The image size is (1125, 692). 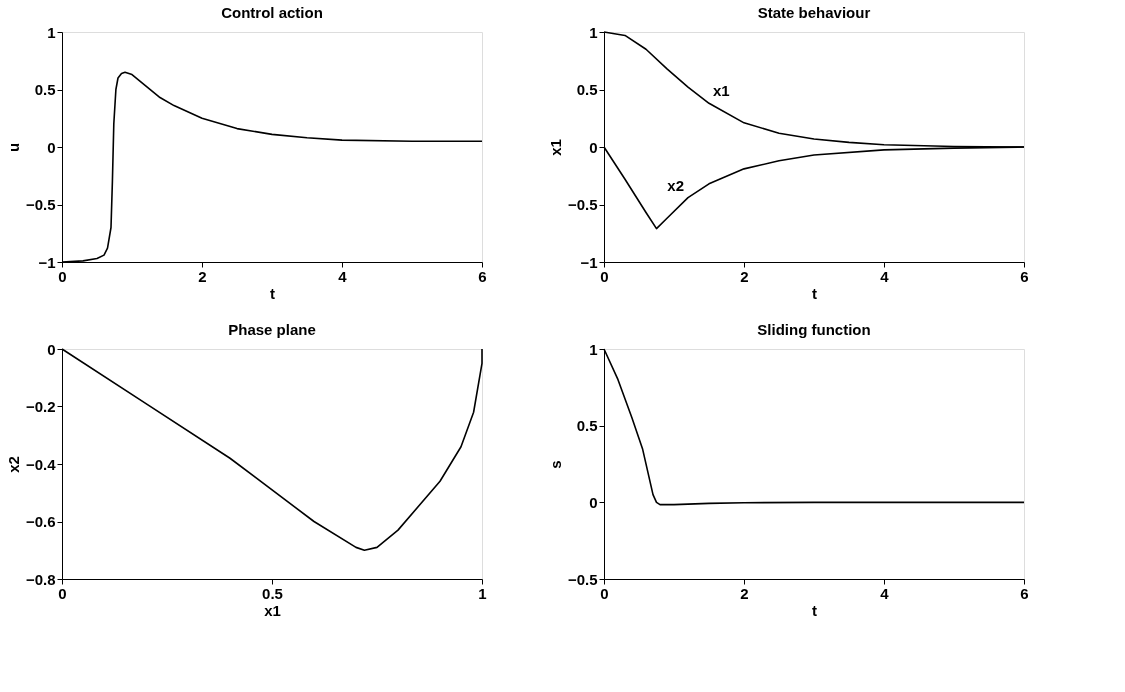 What do you see at coordinates (41, 464) in the screenshot?
I see `y-tick-label: −0.4` at bounding box center [41, 464].